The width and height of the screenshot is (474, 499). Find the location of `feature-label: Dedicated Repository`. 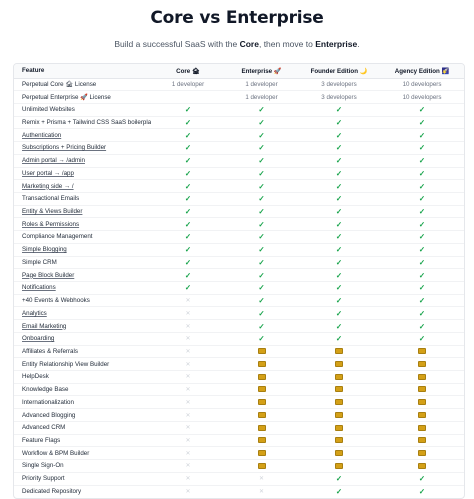

feature-label: Dedicated Repository is located at coordinates (52, 492).